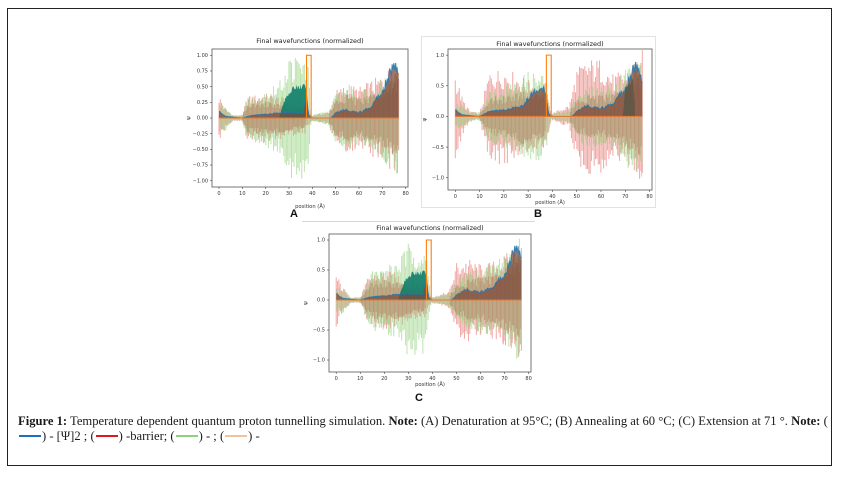  I want to click on y-tick-label: −0.25, so click(200, 134).